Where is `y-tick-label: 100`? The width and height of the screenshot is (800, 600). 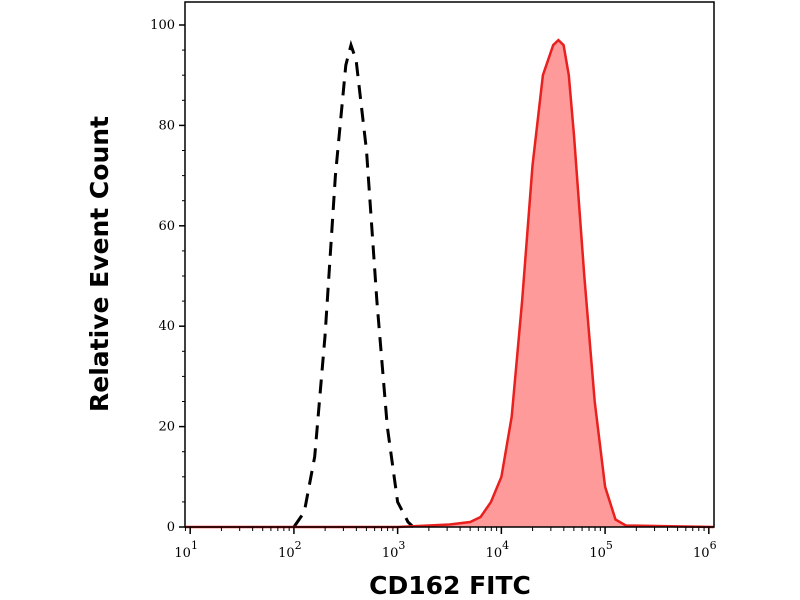
y-tick-label: 100 is located at coordinates (162, 25).